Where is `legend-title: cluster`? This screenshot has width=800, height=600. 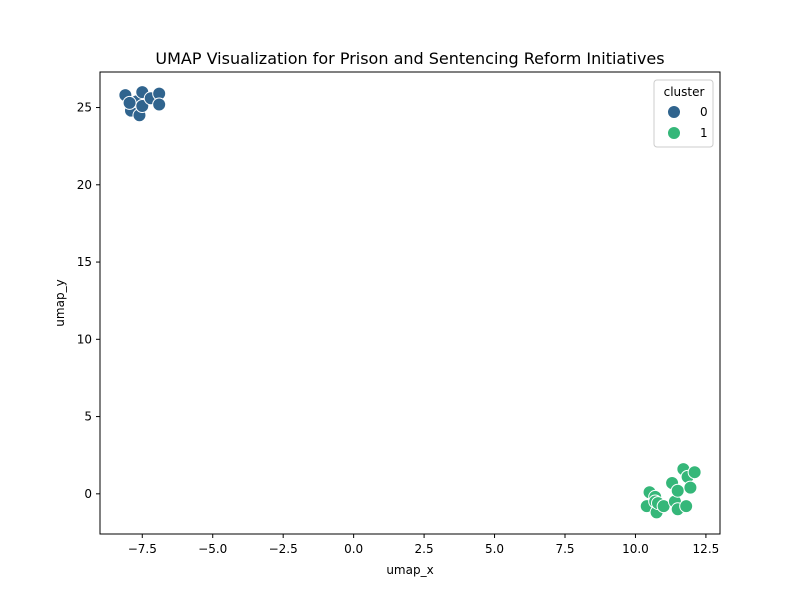 legend-title: cluster is located at coordinates (684, 92).